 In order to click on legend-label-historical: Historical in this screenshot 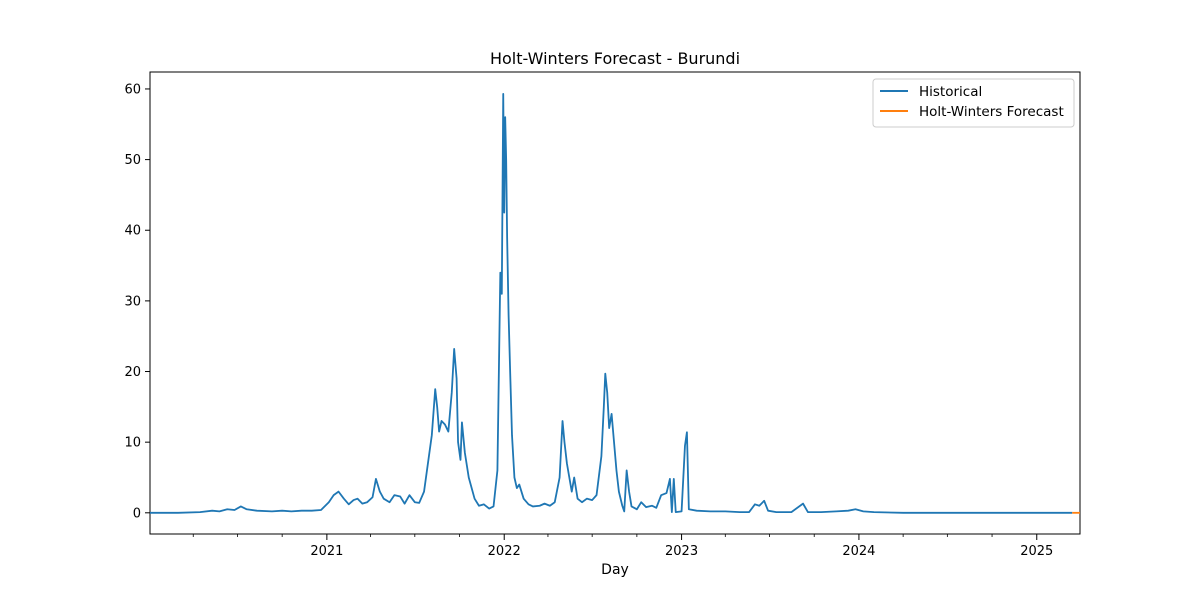, I will do `click(950, 92)`.